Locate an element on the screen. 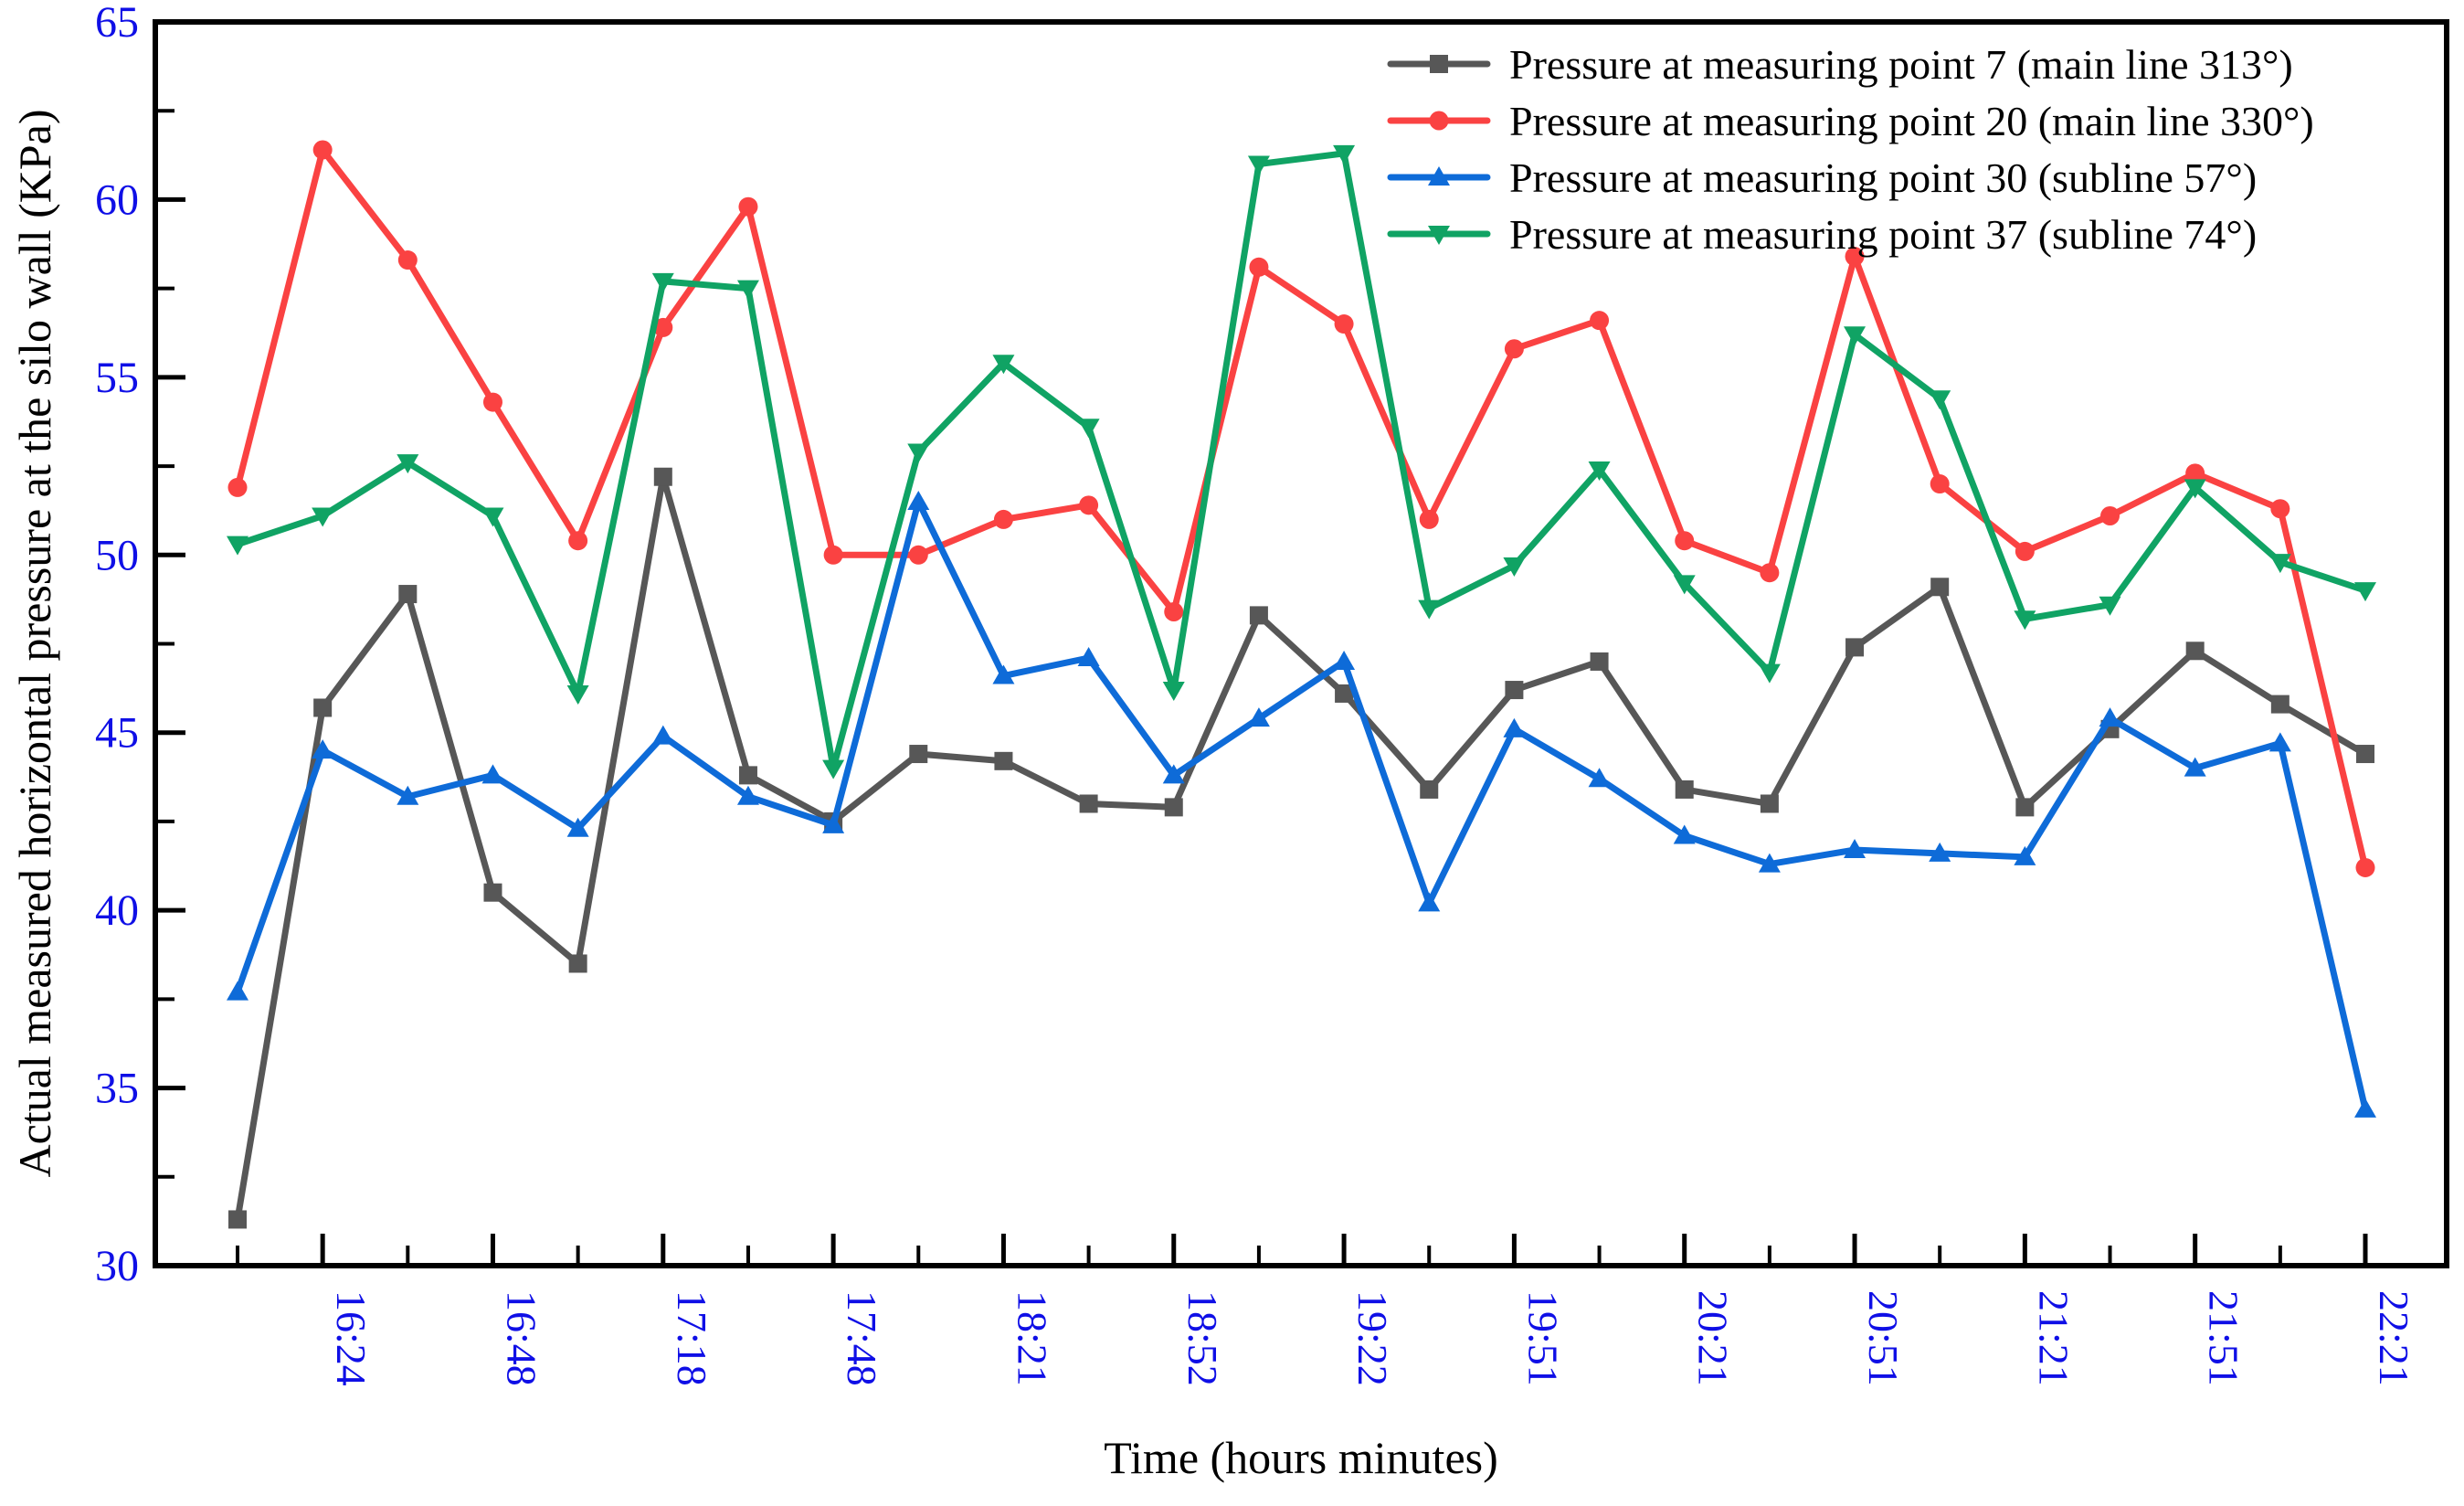 This screenshot has height=1506, width=2464. y-tick-label: 50 is located at coordinates (117, 555).